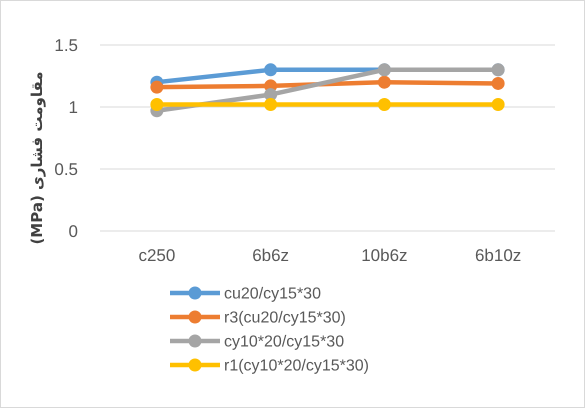  Describe the element at coordinates (273, 294) in the screenshot. I see `legend-label: cu20/cy15*30` at that location.